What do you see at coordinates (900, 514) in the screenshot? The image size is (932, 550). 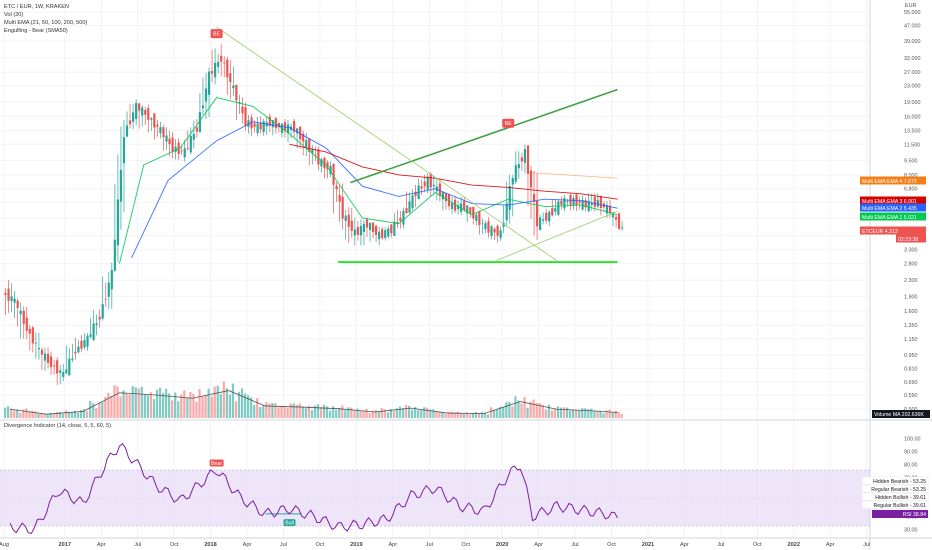 I see `rsi-tag-bg` at bounding box center [900, 514].